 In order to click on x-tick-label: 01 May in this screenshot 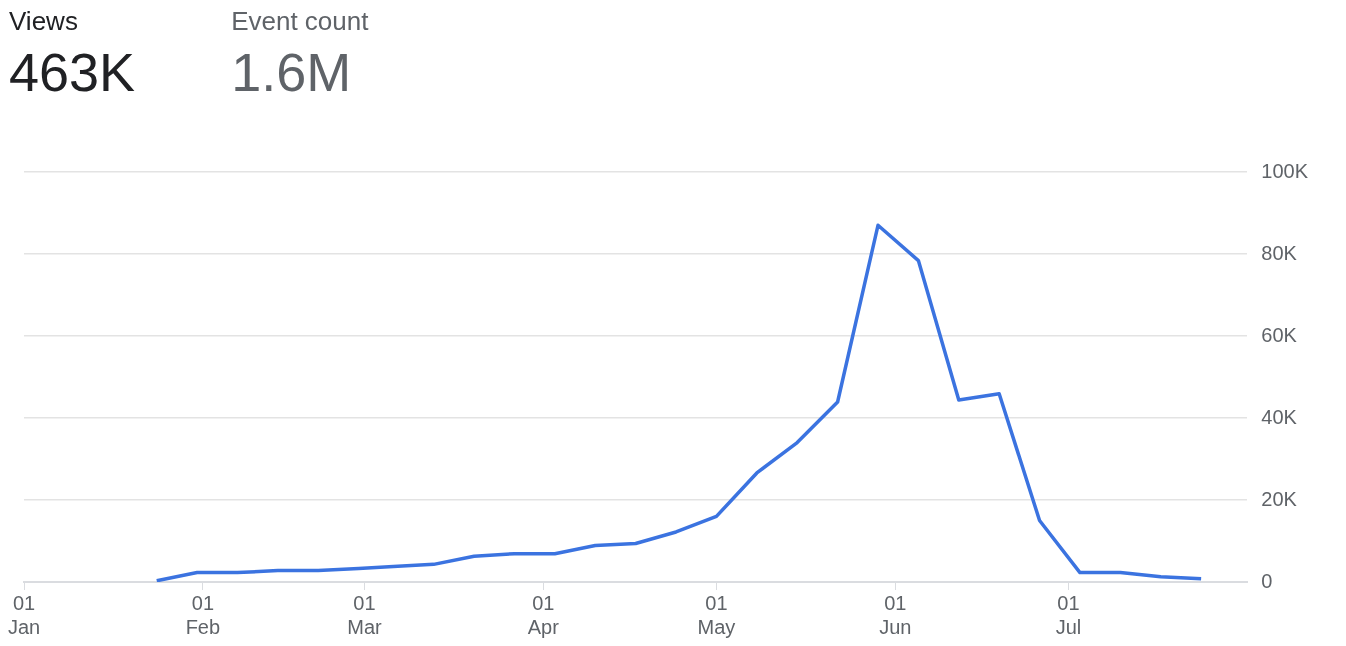, I will do `click(716, 614)`.